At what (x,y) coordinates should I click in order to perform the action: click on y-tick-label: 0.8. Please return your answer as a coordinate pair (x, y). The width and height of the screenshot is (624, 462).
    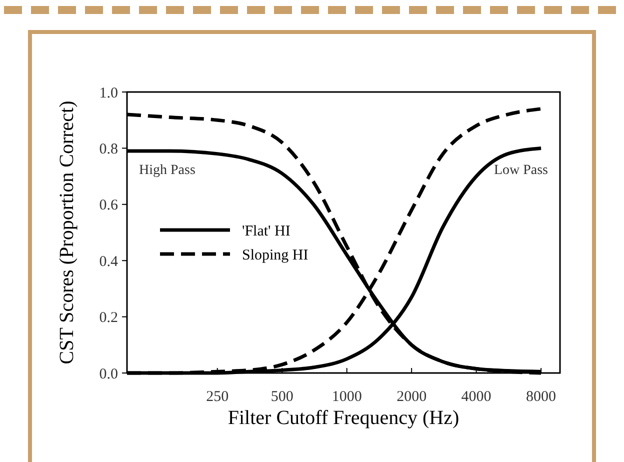
    Looking at the image, I should click on (108, 149).